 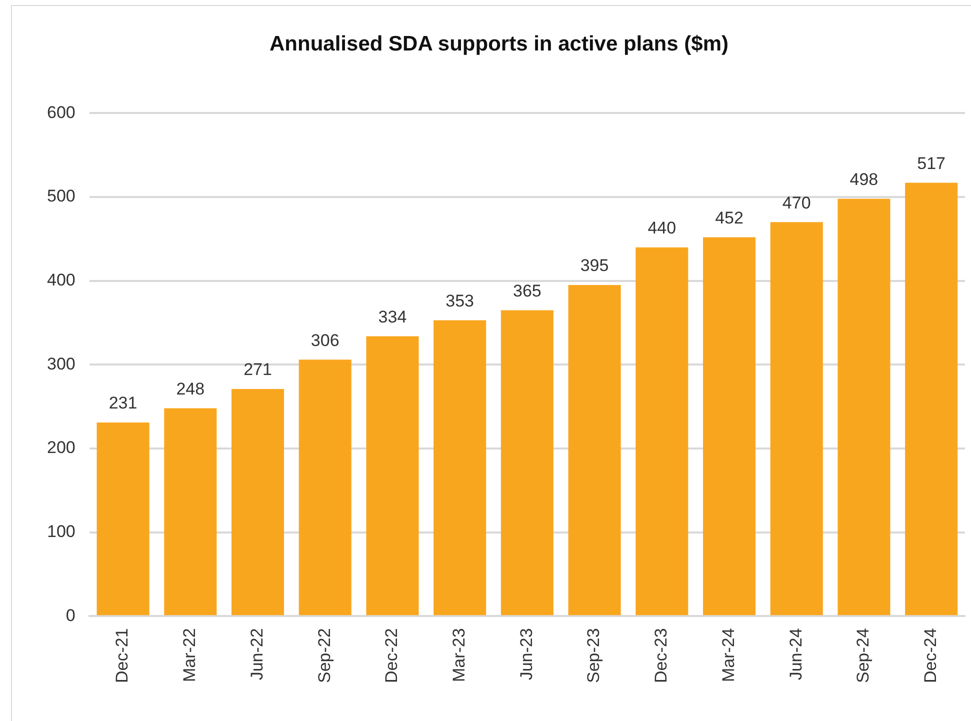 I want to click on x-tick-label: Dec-21, so click(x=122, y=655).